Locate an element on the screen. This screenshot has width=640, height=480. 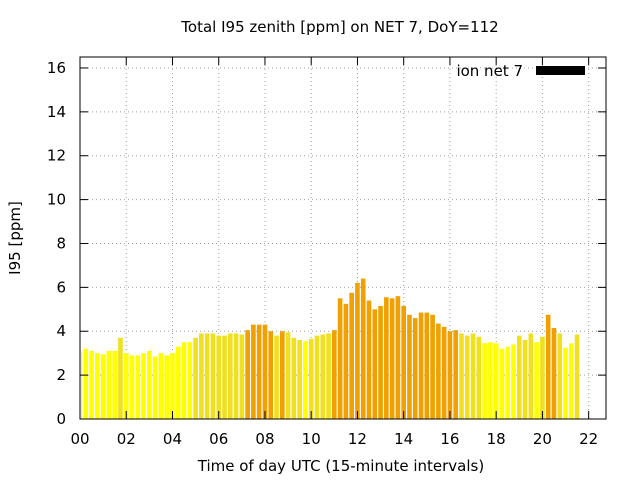
x-axis-label: Time of day UTC (15-minute intervals) is located at coordinates (340, 466).